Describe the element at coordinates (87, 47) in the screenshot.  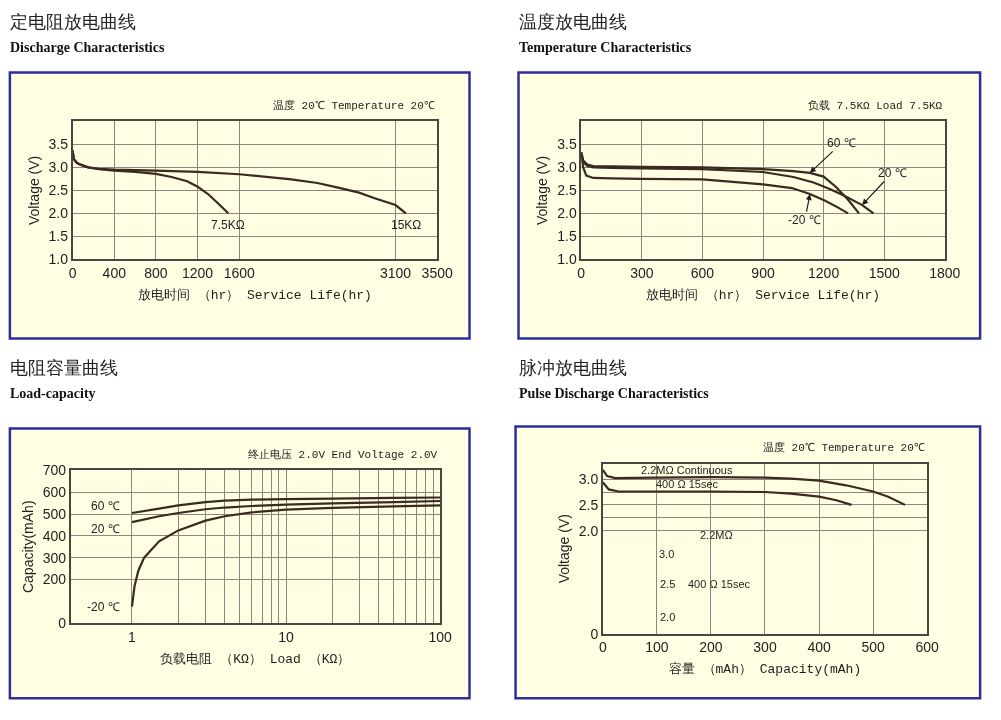
I see `chart-subtitle: Discharge Characteristics` at that location.